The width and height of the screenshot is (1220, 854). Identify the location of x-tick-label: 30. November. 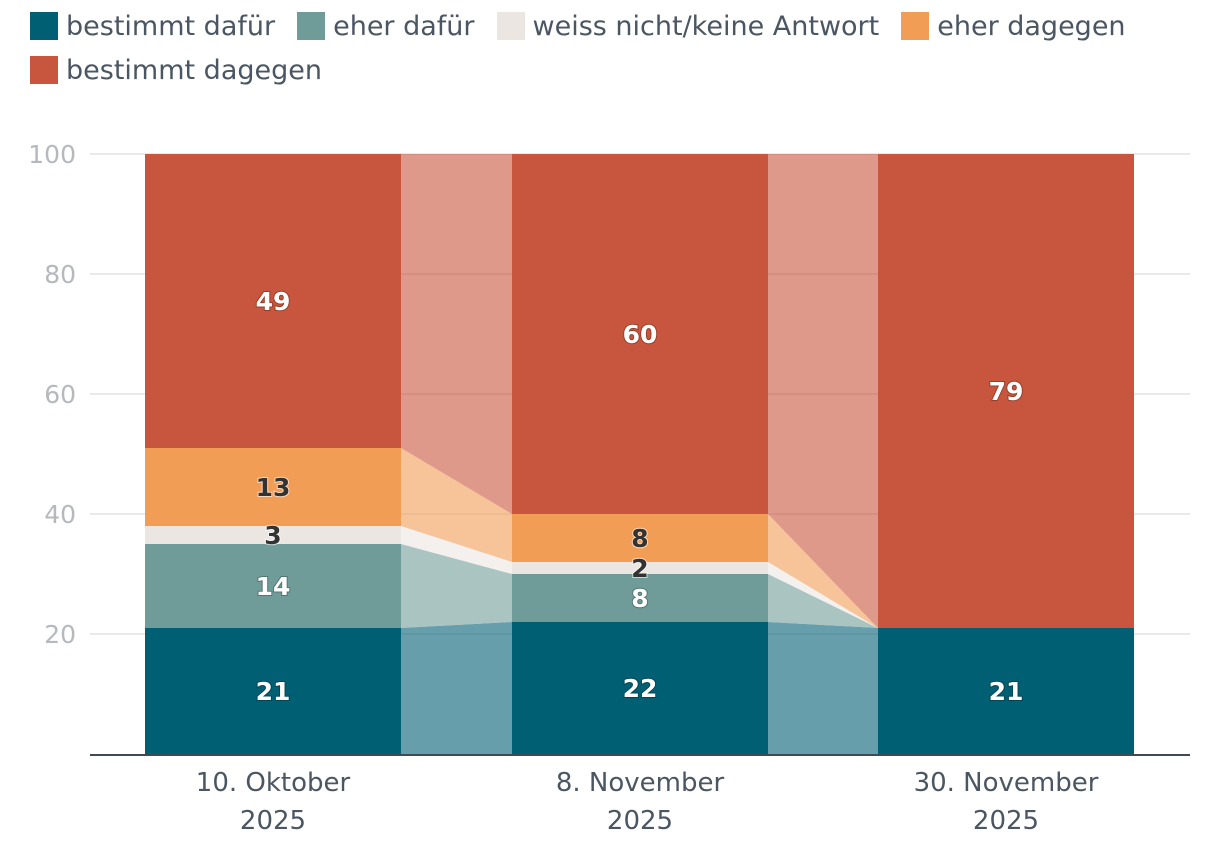
(1006, 783).